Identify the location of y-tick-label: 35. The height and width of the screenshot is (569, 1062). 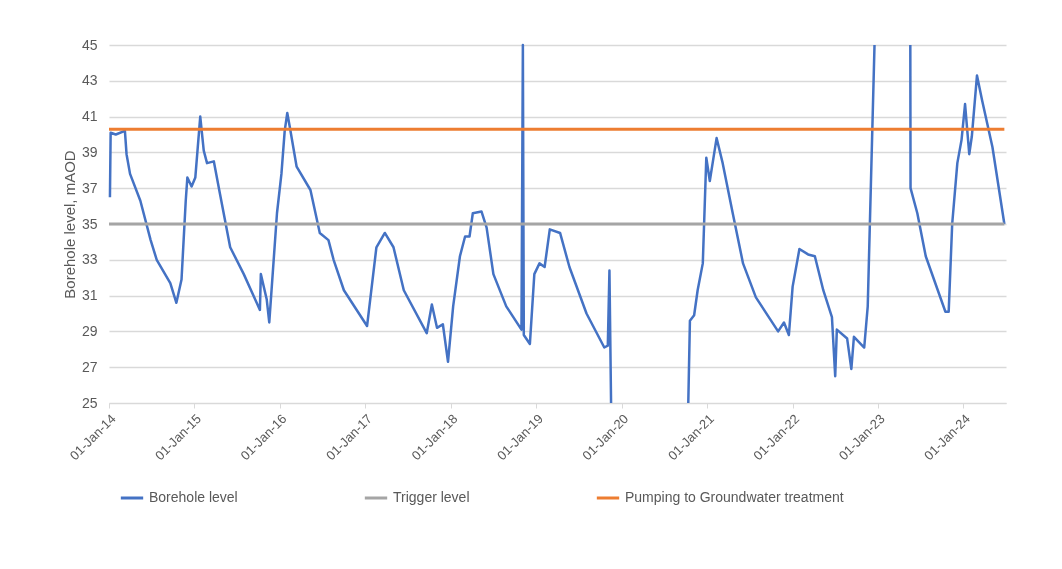
(89, 223).